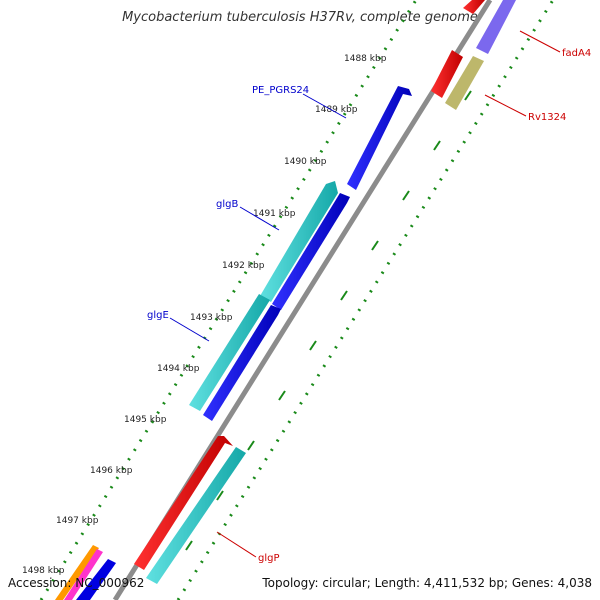 This screenshot has width=600, height=600. What do you see at coordinates (183, 503) in the screenshot?
I see `feature-glgP-red` at bounding box center [183, 503].